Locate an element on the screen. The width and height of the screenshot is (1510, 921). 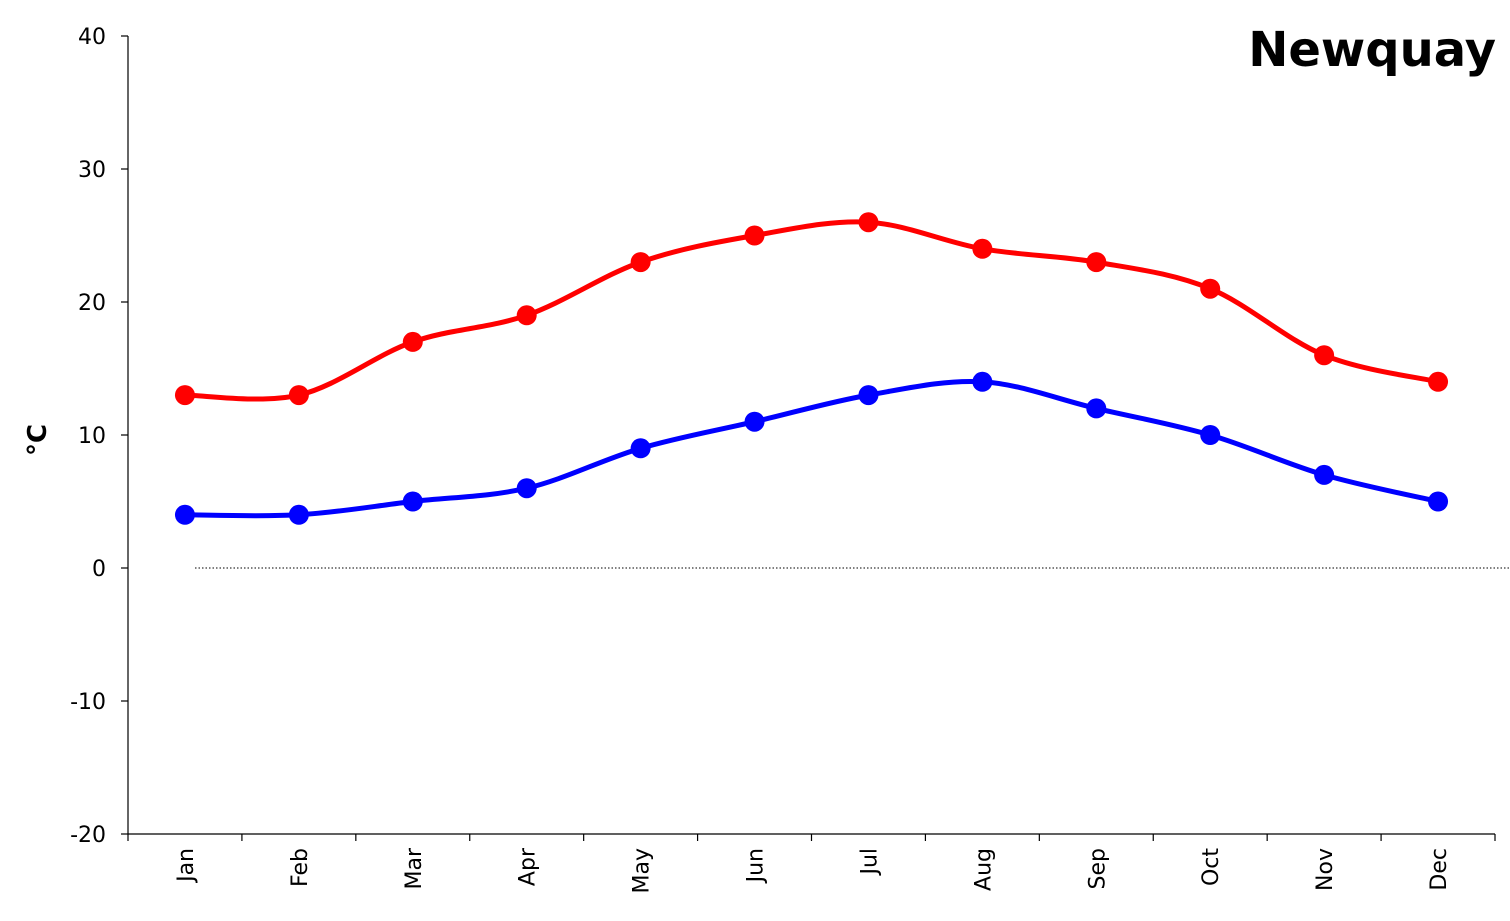
x-tick-label: Dec is located at coordinates (1439, 869).